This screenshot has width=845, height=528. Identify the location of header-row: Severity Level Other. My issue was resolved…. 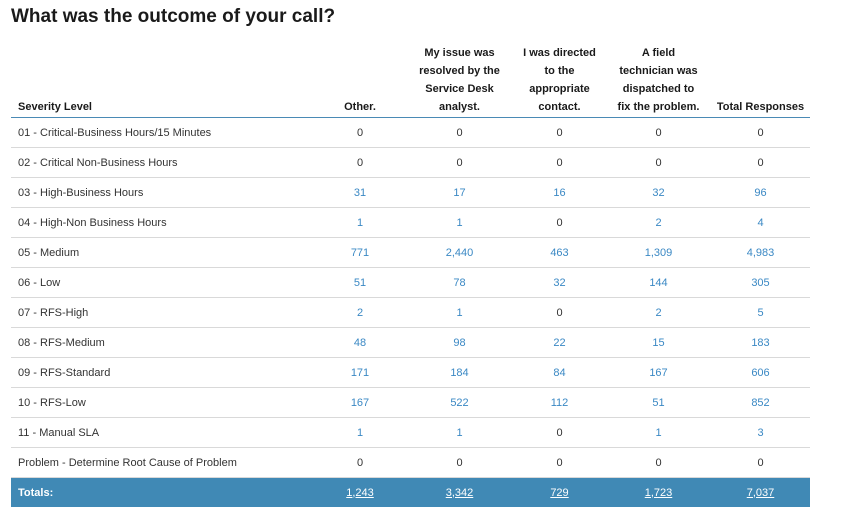
(410, 81).